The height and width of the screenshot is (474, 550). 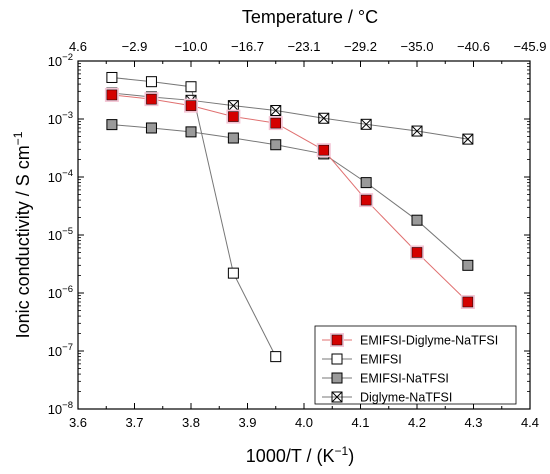 I want to click on x2-tick-label: −45.9, so click(x=530, y=46).